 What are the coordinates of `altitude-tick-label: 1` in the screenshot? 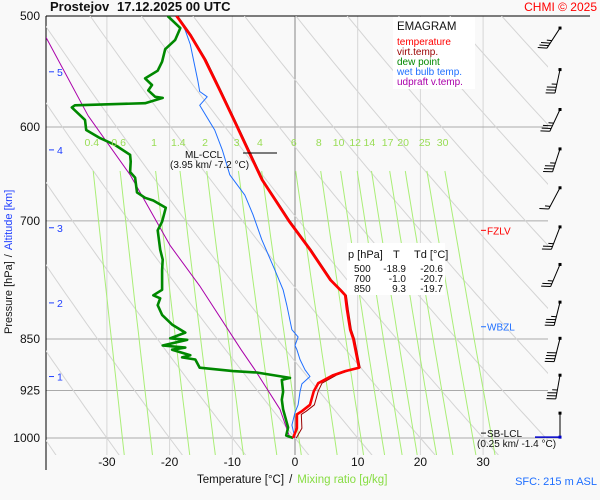 It's located at (60, 378).